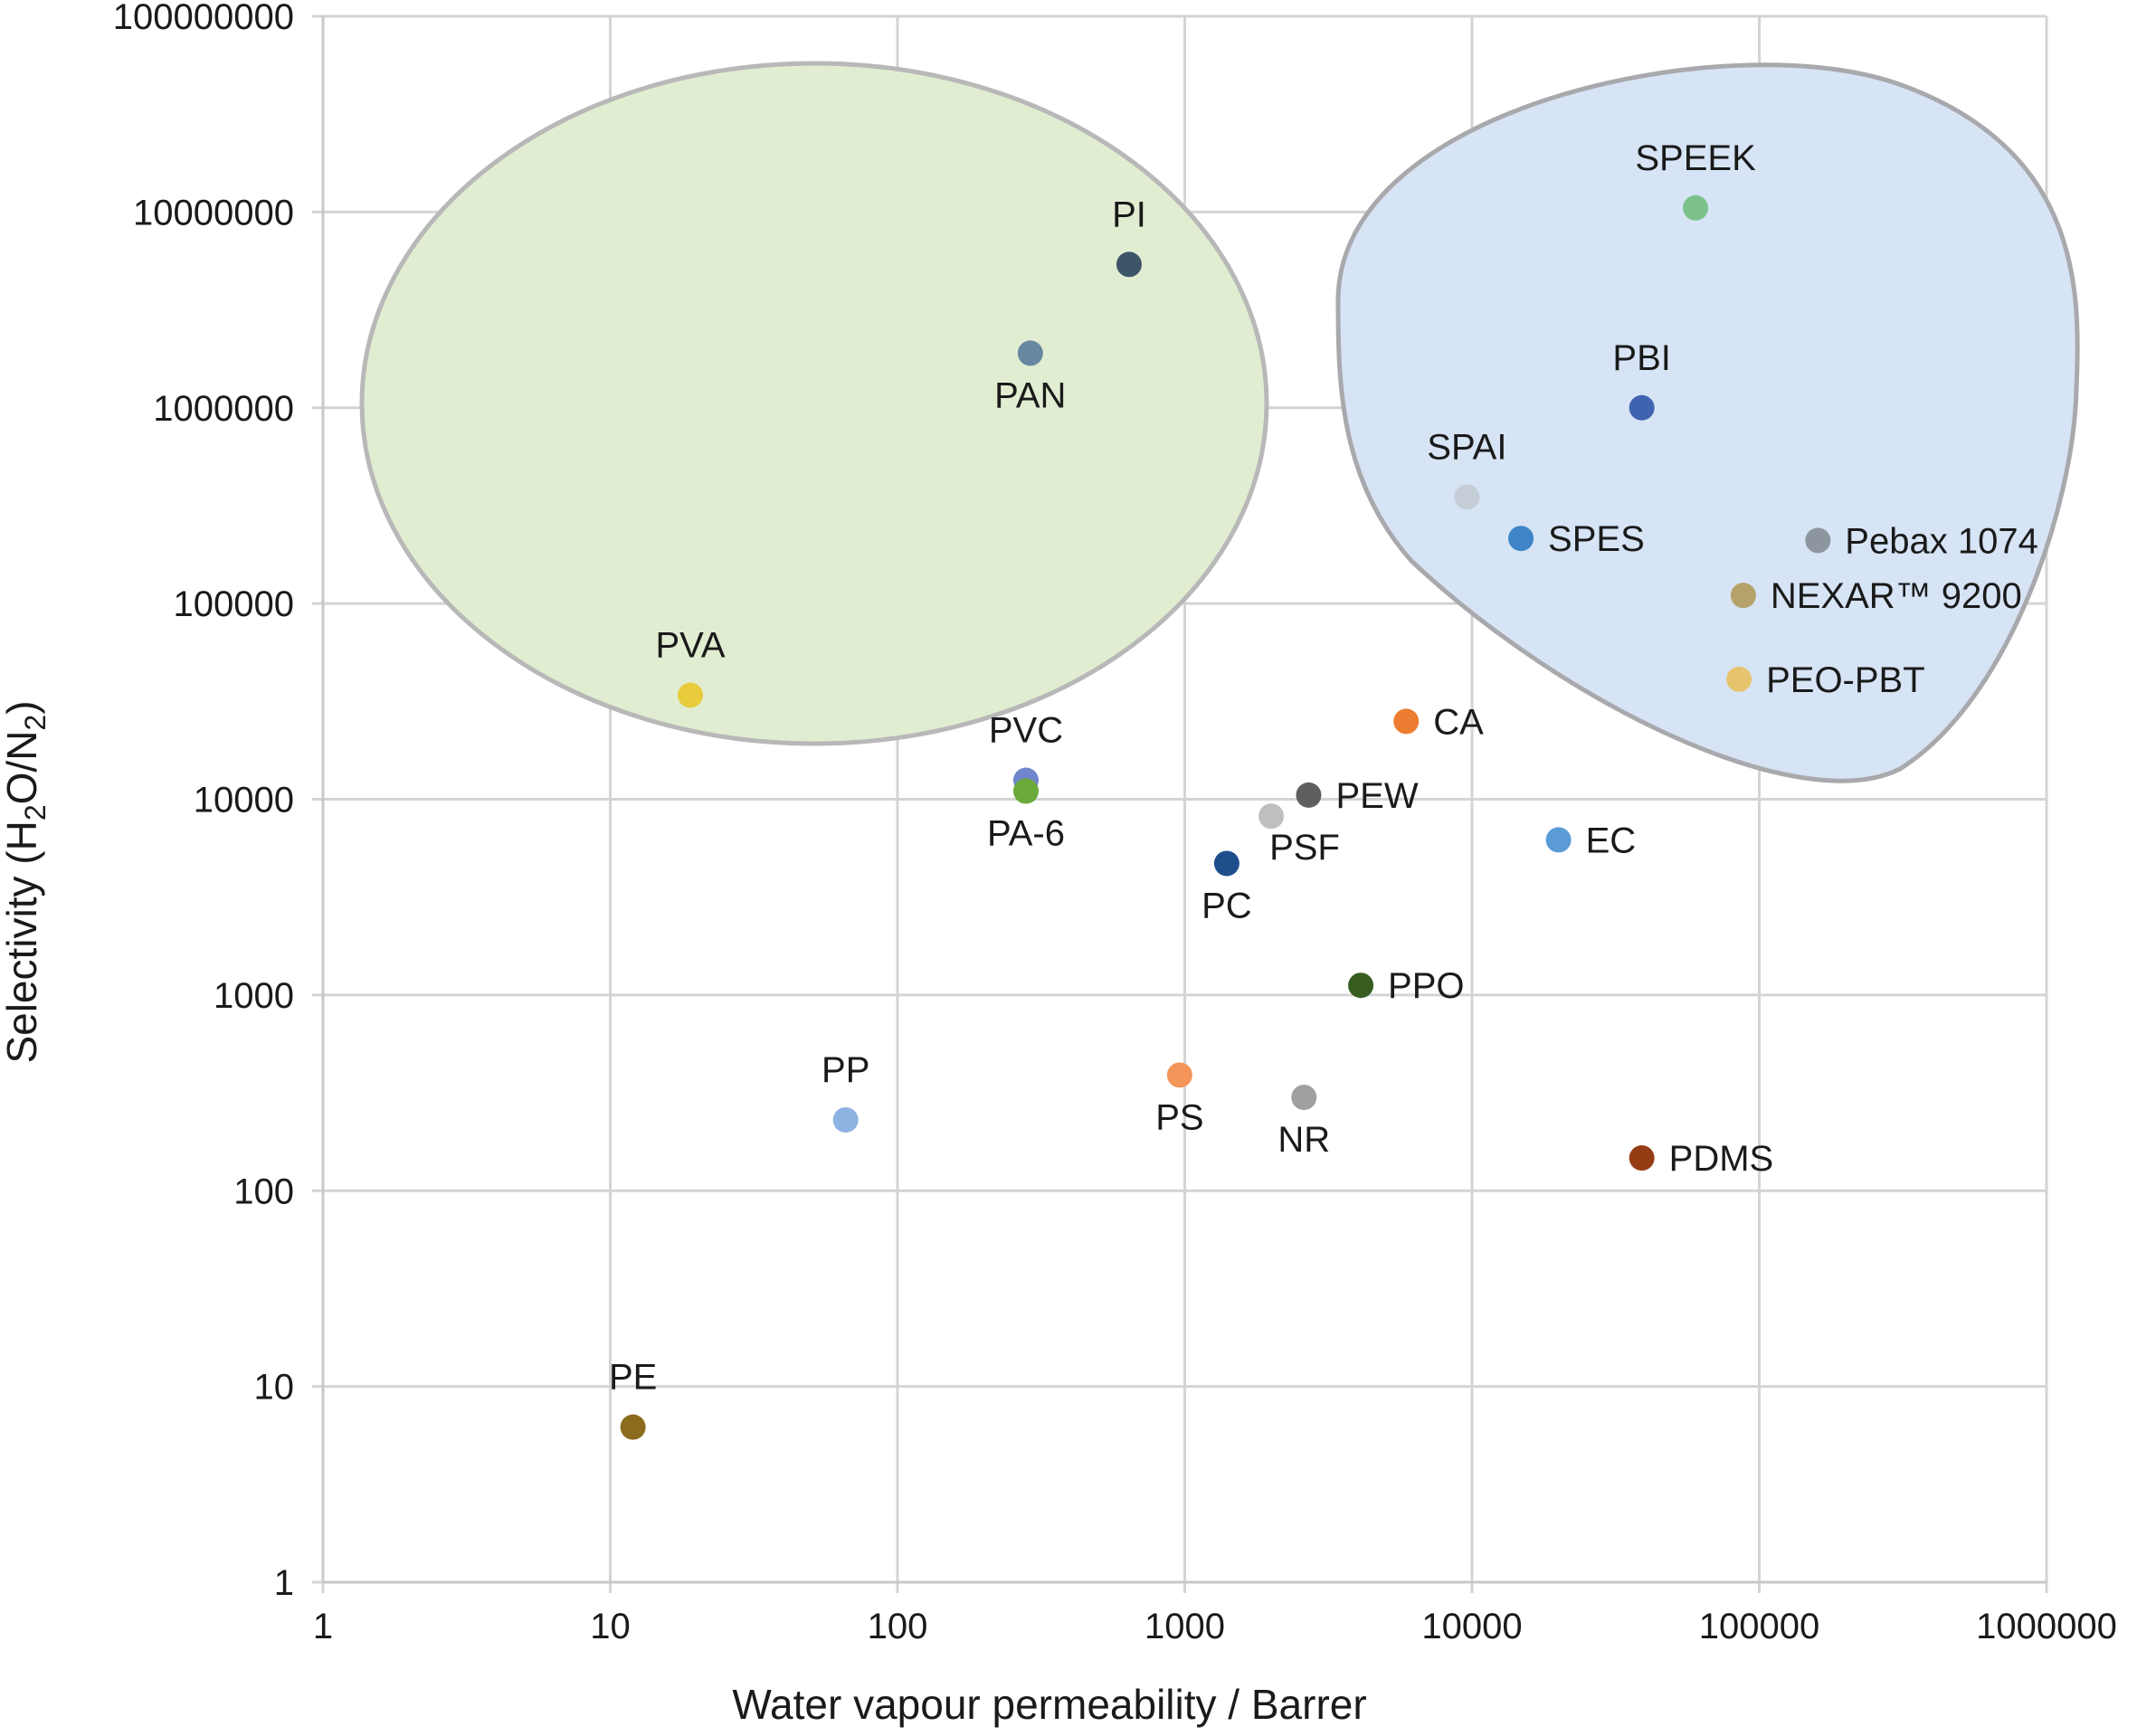 This screenshot has height=1736, width=2137. What do you see at coordinates (1185, 1626) in the screenshot?
I see `x-tick-label: 1000` at bounding box center [1185, 1626].